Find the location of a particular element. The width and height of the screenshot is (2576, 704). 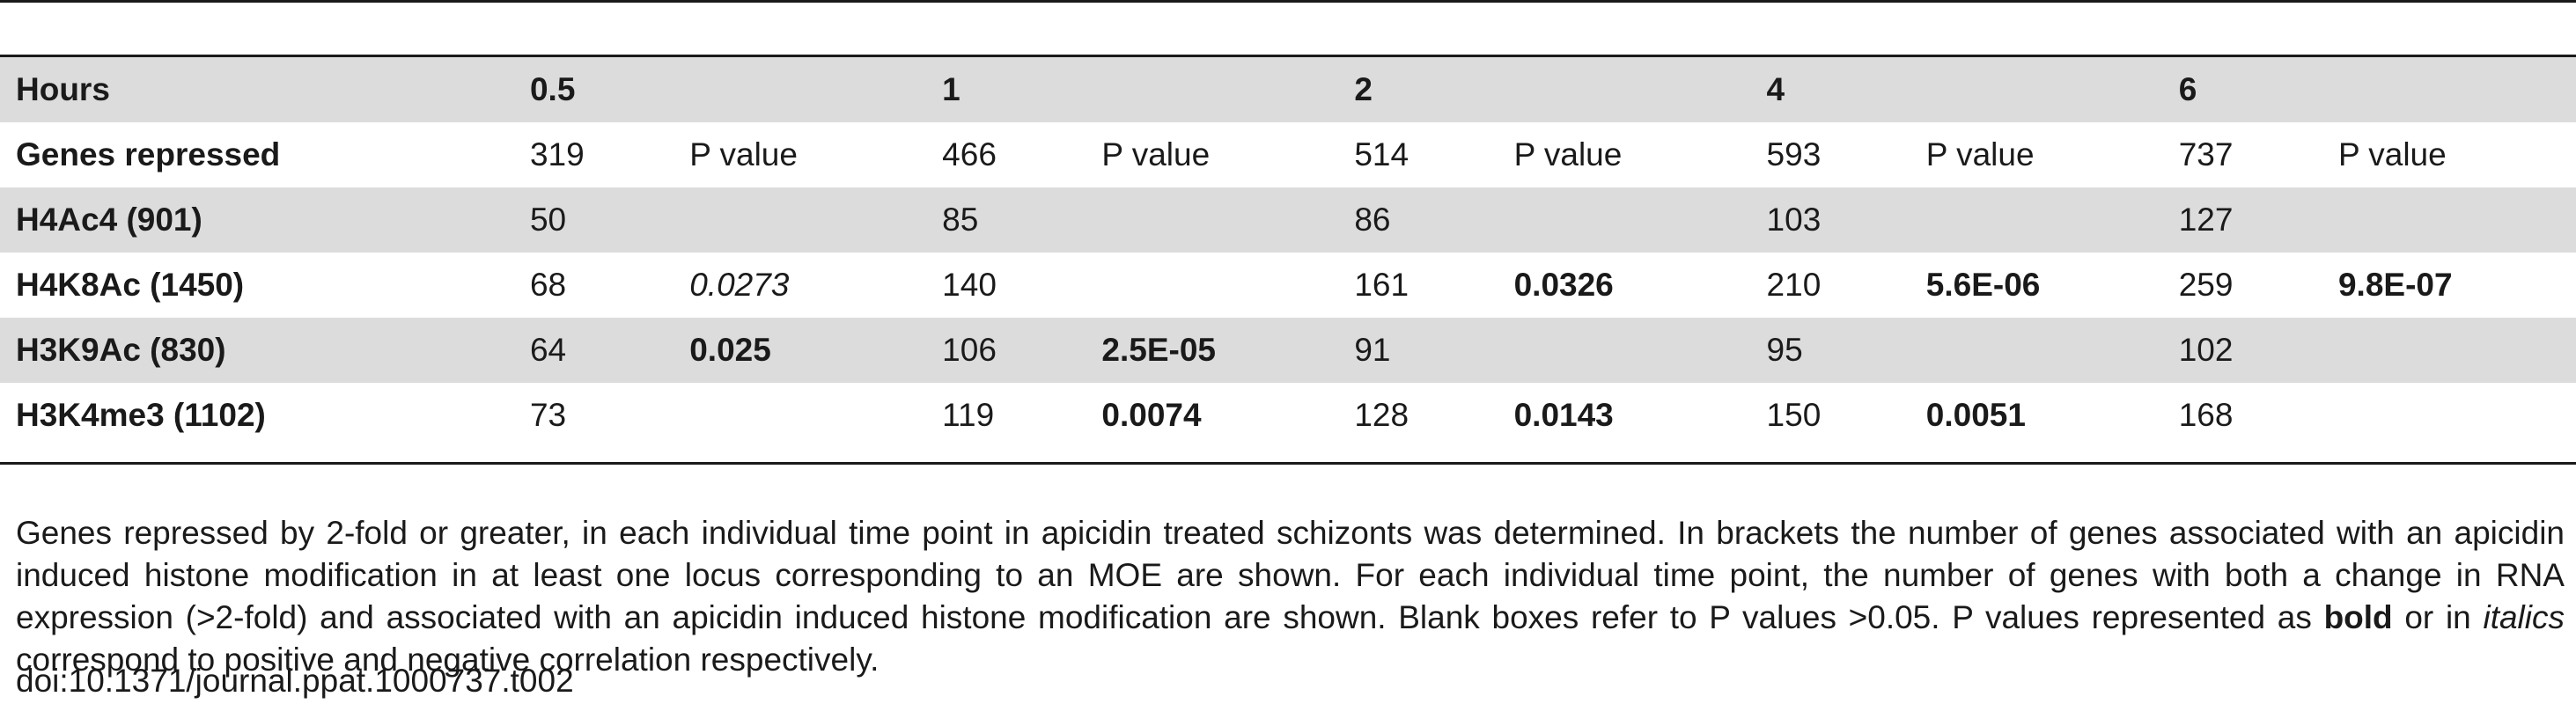

gene-count-cell: 150 is located at coordinates (1794, 415).